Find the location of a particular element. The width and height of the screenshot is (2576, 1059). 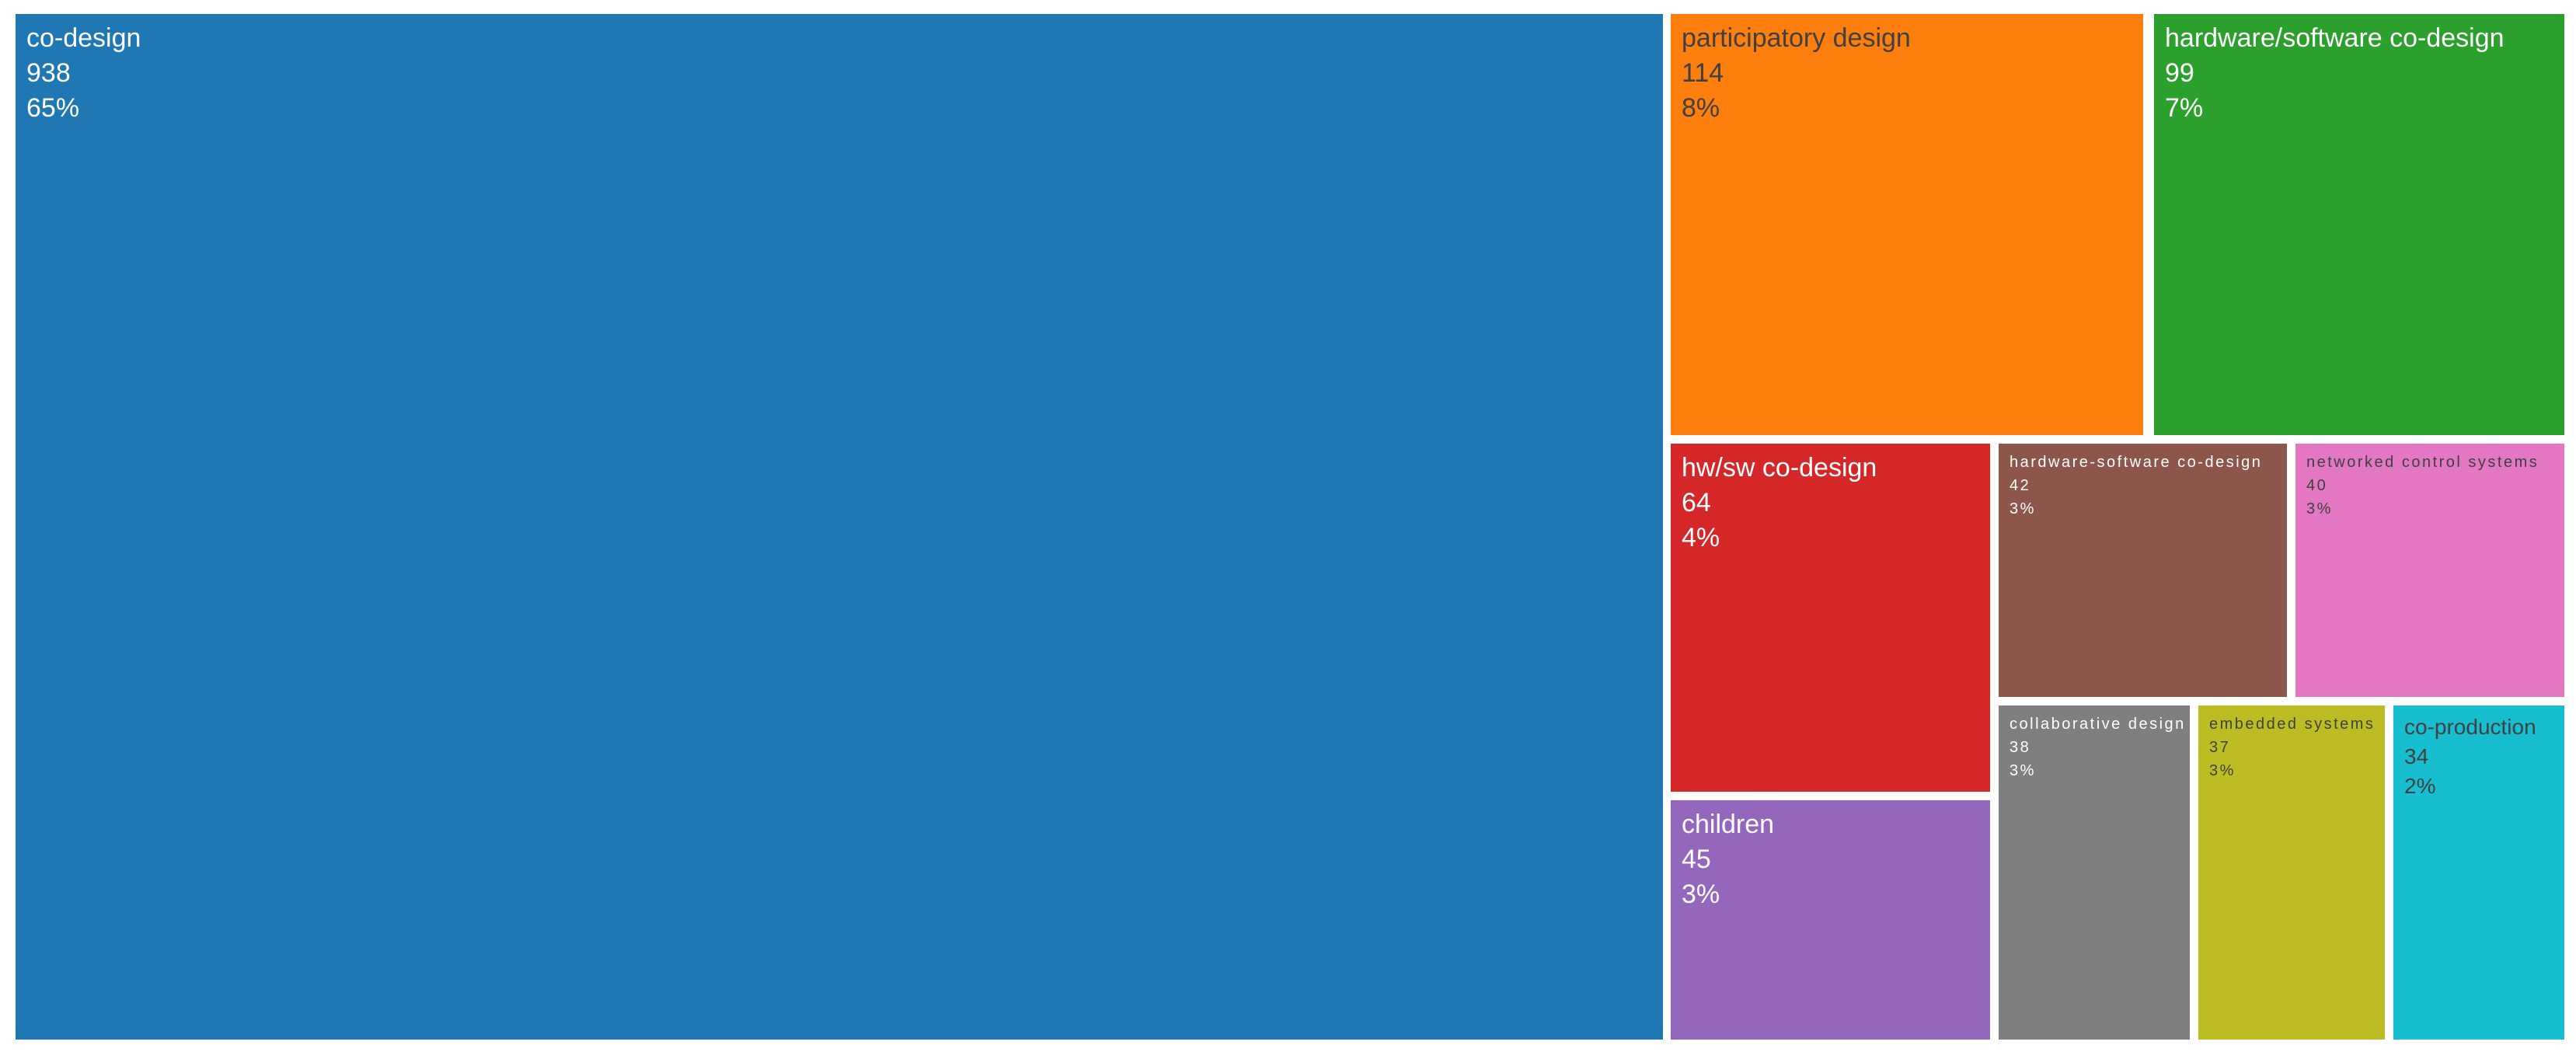

treemap-tile-hardware-software-co-design: hardware/software co-design 99 7% is located at coordinates (2359, 225).